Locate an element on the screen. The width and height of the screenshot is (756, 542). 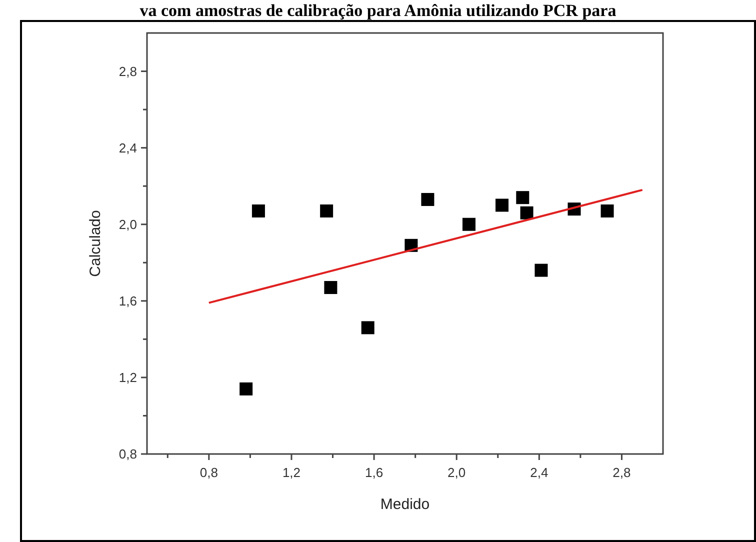
x-tick-label: 1,6 is located at coordinates (374, 472).